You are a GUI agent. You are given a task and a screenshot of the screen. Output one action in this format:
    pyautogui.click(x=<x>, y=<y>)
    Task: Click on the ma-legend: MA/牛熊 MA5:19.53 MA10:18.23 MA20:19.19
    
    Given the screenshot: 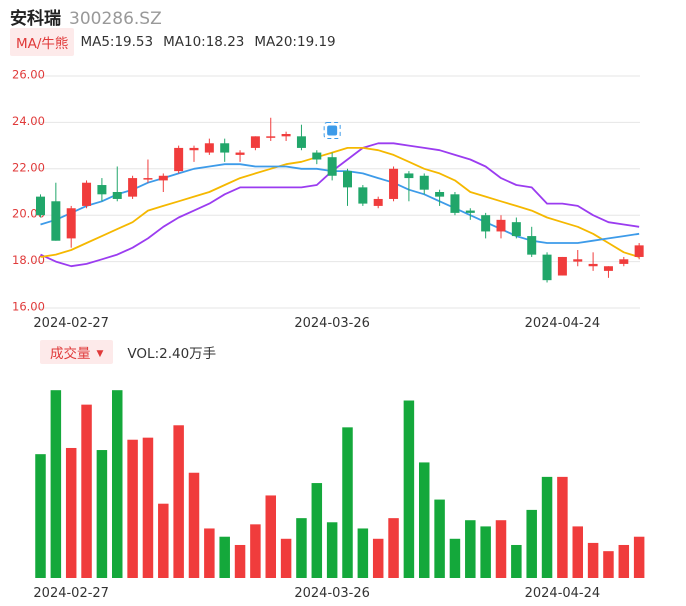 What is the action you would take?
    pyautogui.click(x=178, y=42)
    